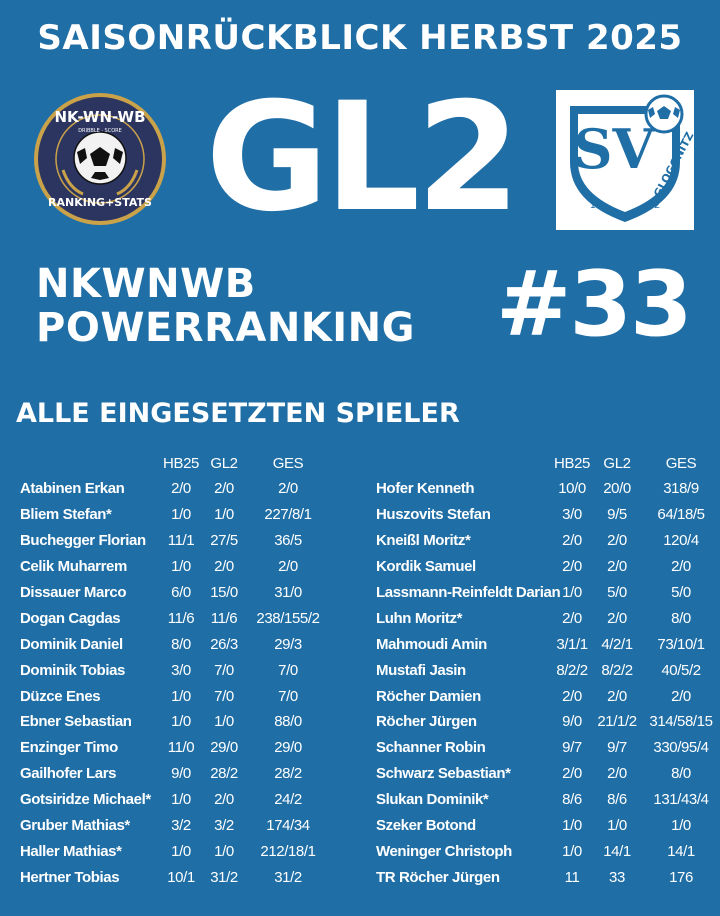 This screenshot has height=916, width=720. Describe the element at coordinates (224, 592) in the screenshot. I see `stat-gl2: 15/0` at that location.